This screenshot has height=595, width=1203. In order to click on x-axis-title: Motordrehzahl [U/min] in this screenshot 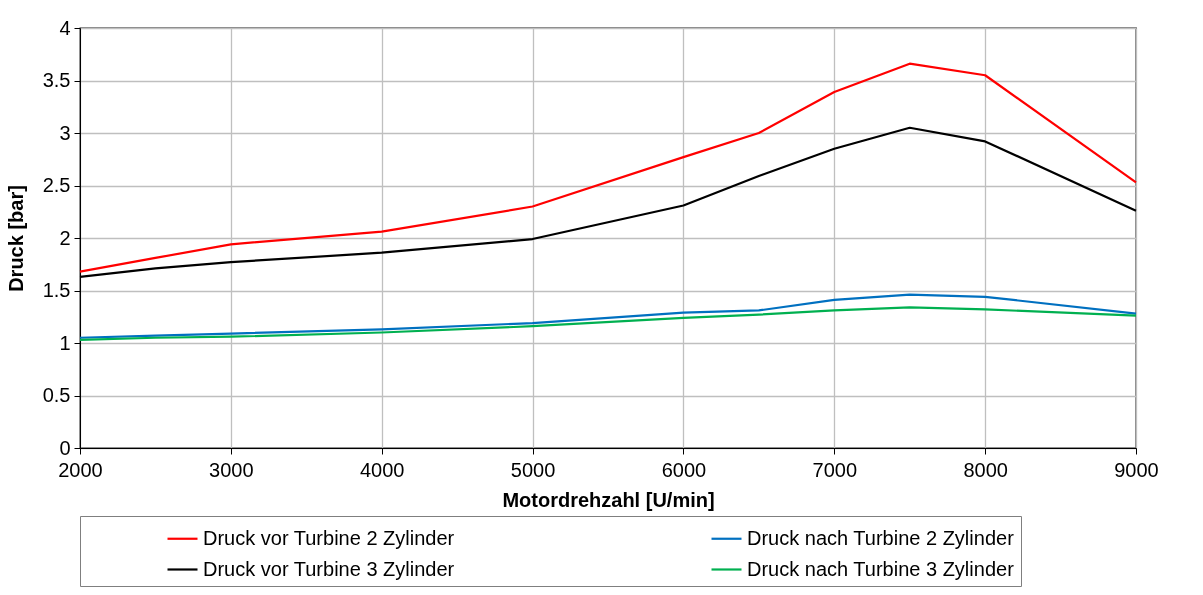, I will do `click(608, 499)`.